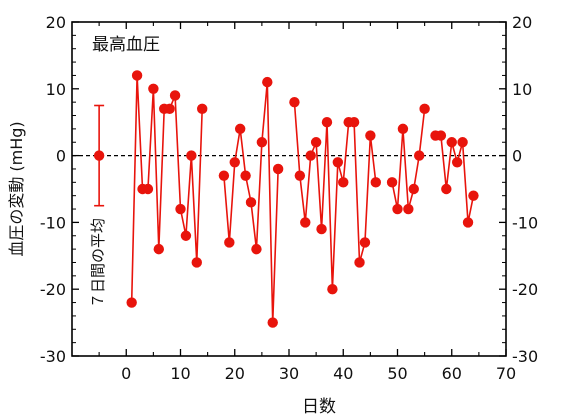  What do you see at coordinates (525, 356) in the screenshot?
I see `y-tick-label-right: -30` at bounding box center [525, 356].